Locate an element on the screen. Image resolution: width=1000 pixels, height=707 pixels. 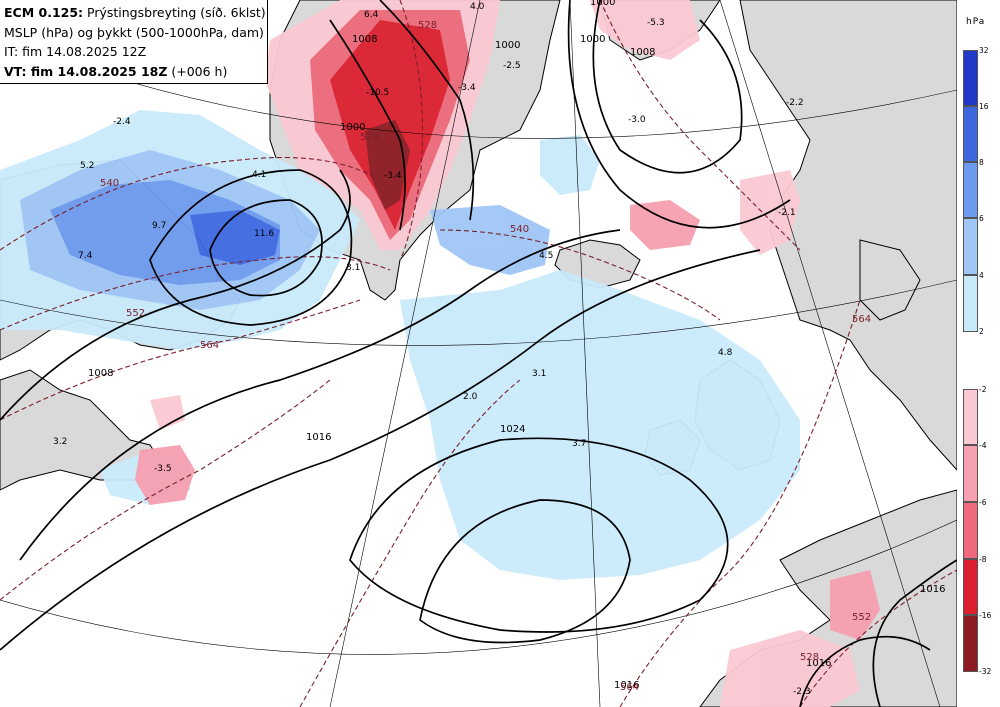
value-label: 11.6 is located at coordinates (264, 234).